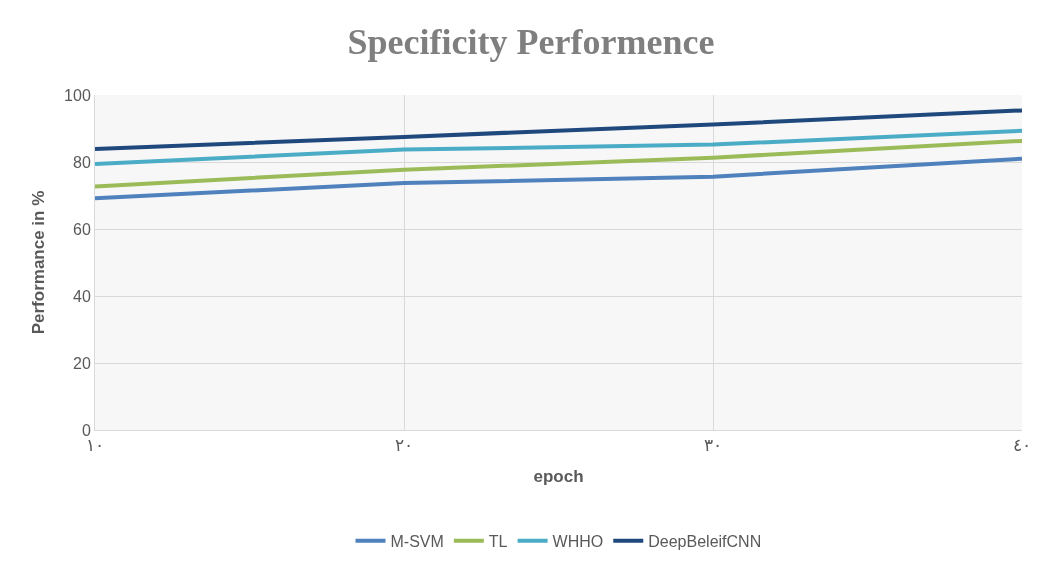 The height and width of the screenshot is (570, 1062). What do you see at coordinates (578, 541) in the screenshot?
I see `legend-label: WHHO` at bounding box center [578, 541].